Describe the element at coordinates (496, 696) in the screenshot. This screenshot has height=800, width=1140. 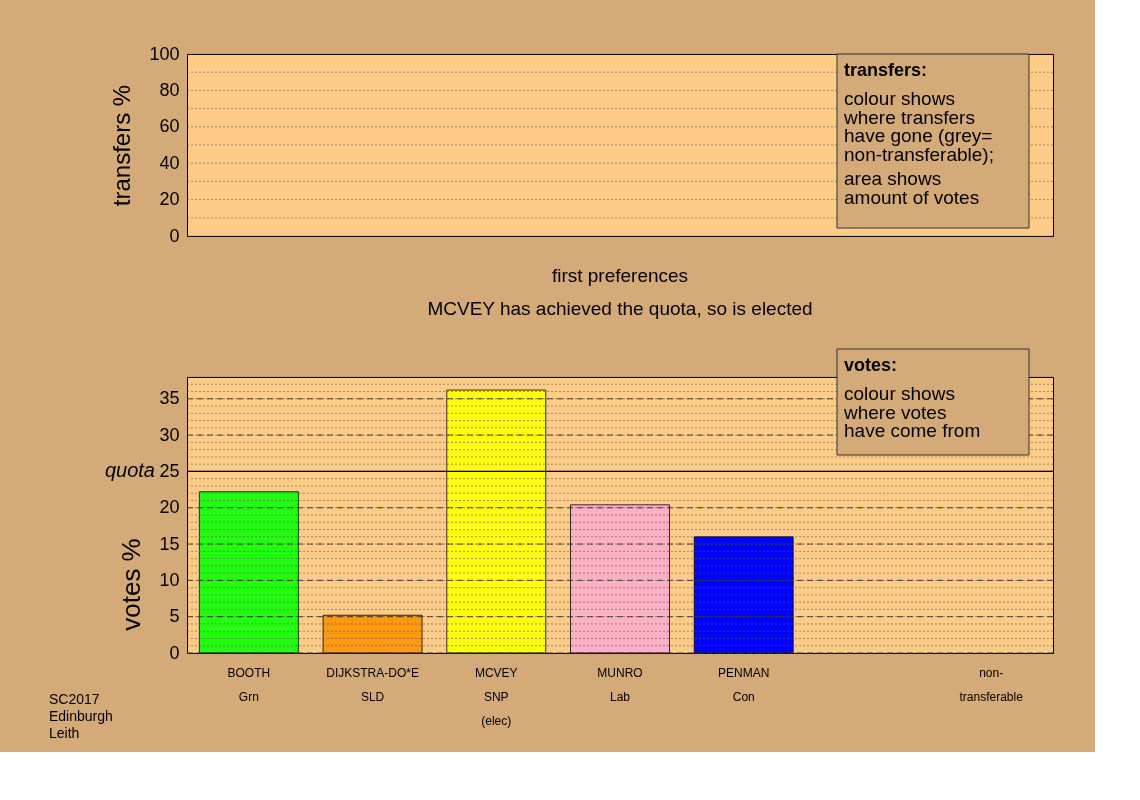
I see `x-tick-label: MCVEY SNP (elec)` at that location.